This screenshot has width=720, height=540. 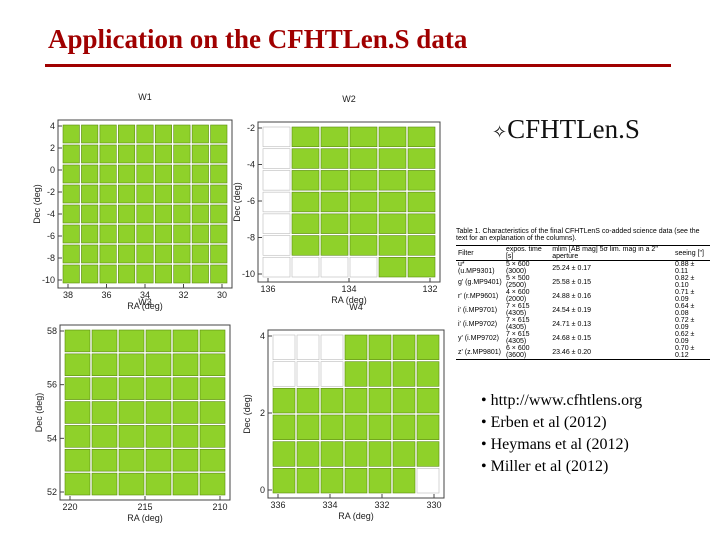 I want to click on table-cell: r' (r.MP9601), so click(x=478, y=296).